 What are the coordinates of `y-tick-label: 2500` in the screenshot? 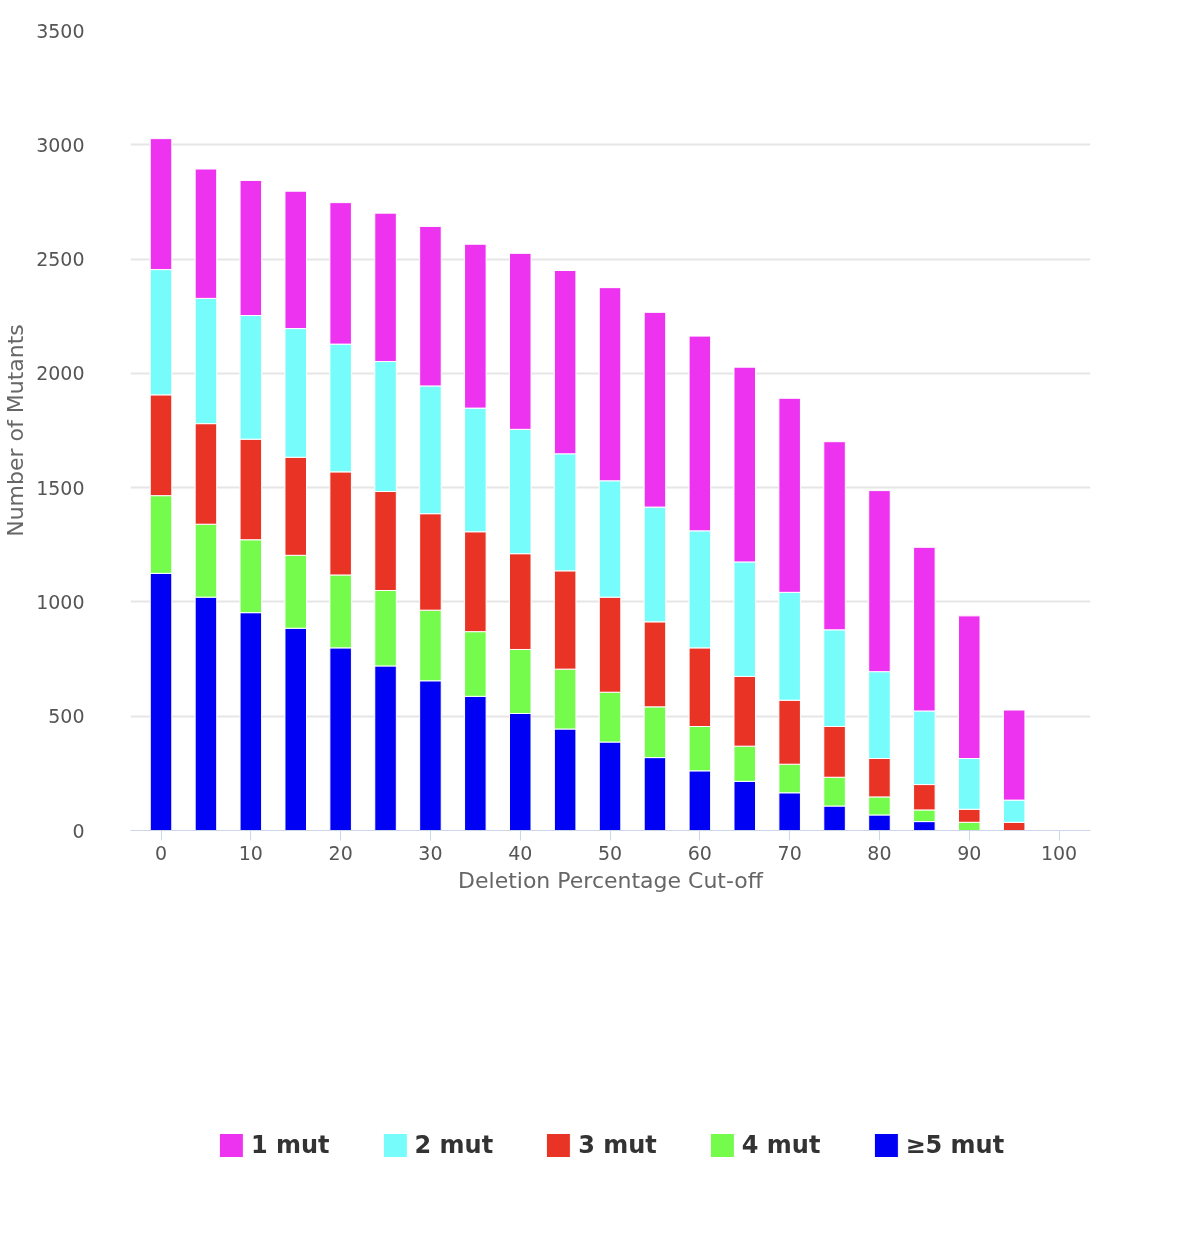 It's located at (60, 259).